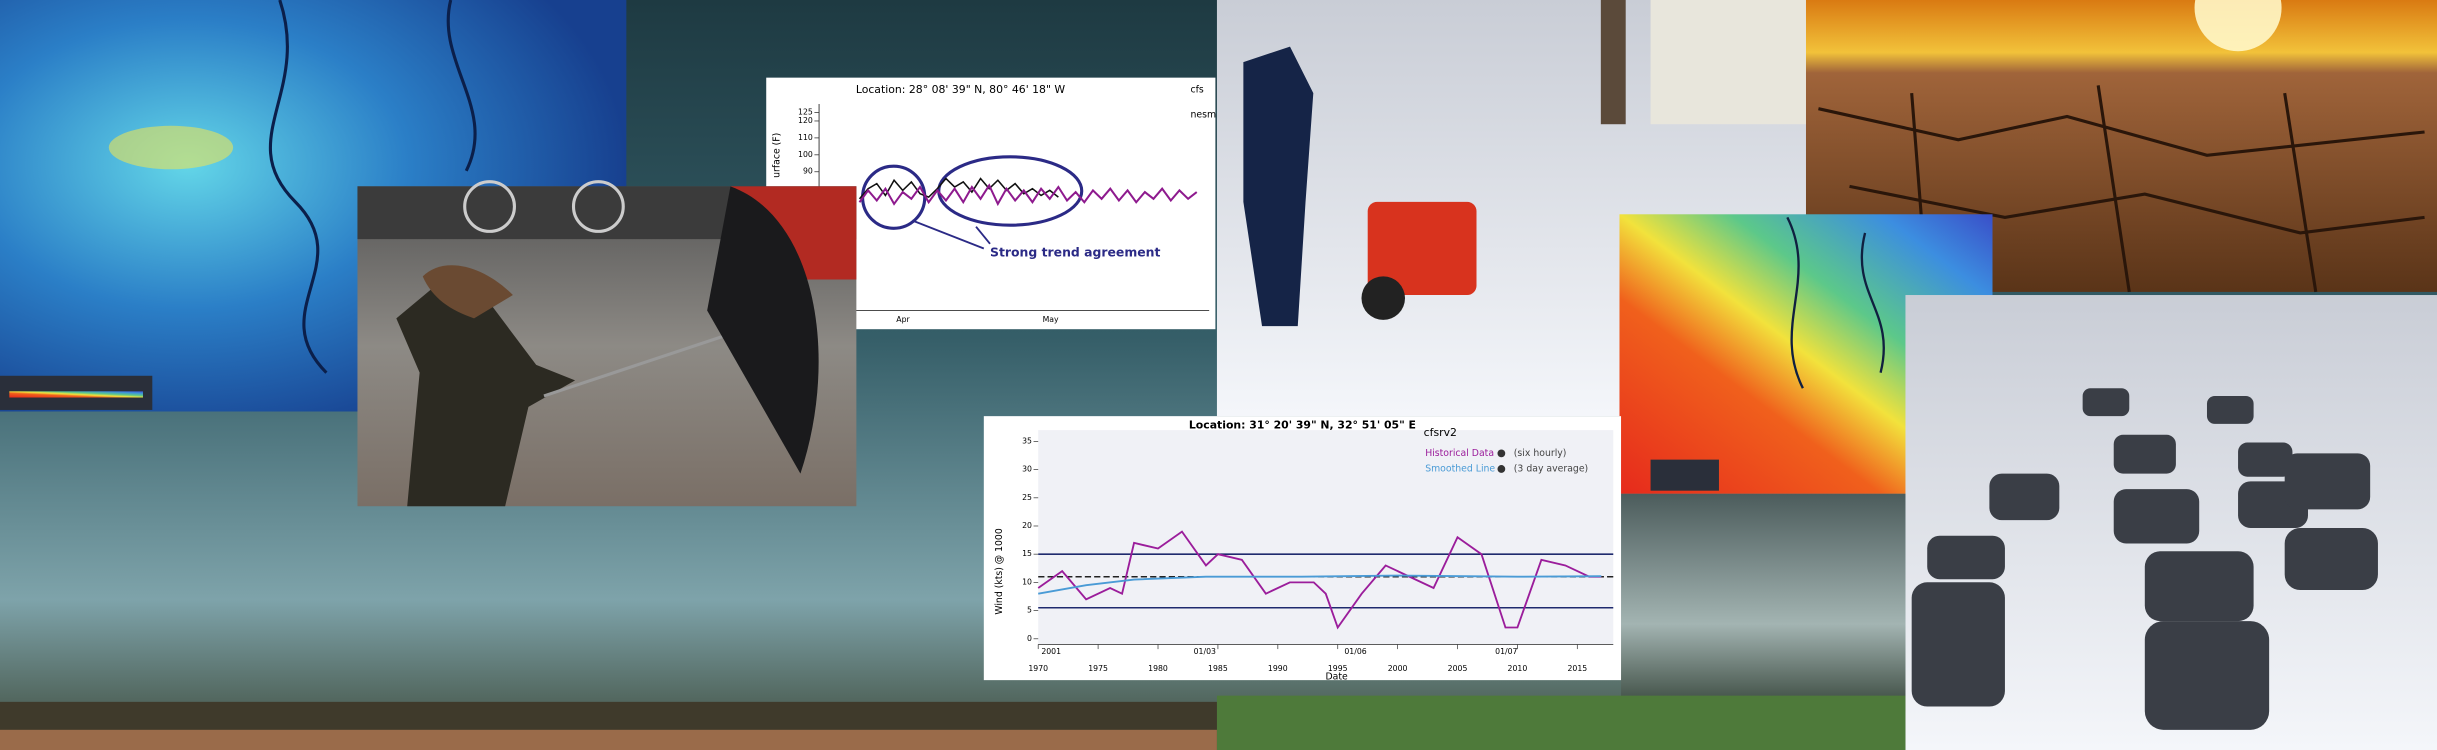  I want to click on cars-photo, so click(2171, 522).